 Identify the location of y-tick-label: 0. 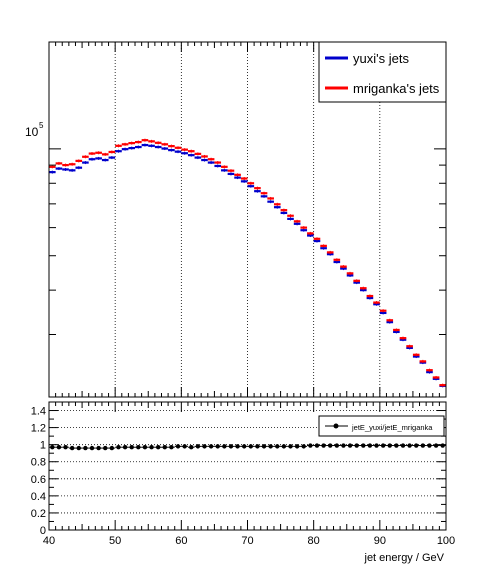
(43, 531).